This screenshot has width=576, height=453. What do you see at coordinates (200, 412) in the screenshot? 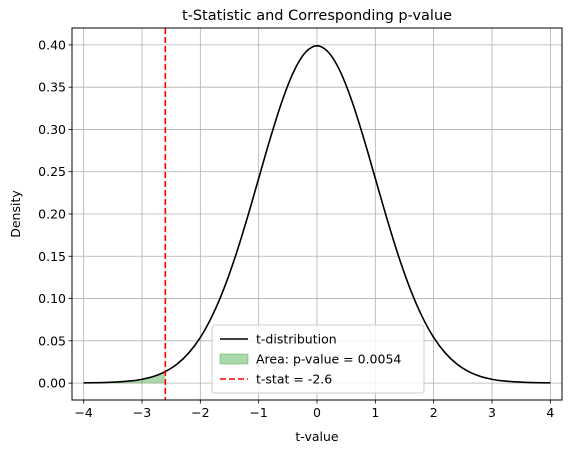
I see `x-tick-label: −2` at bounding box center [200, 412].